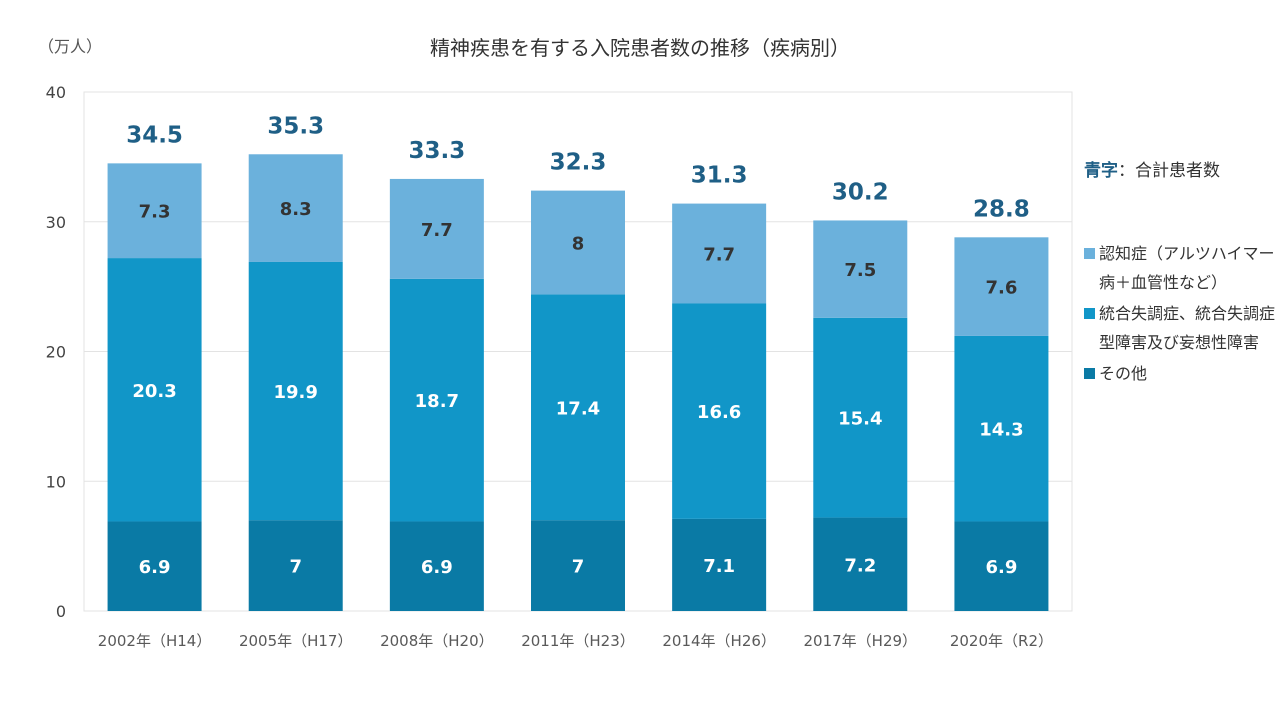 This screenshot has height=720, width=1280. I want to click on legend-swatch-other, so click(1089, 373).